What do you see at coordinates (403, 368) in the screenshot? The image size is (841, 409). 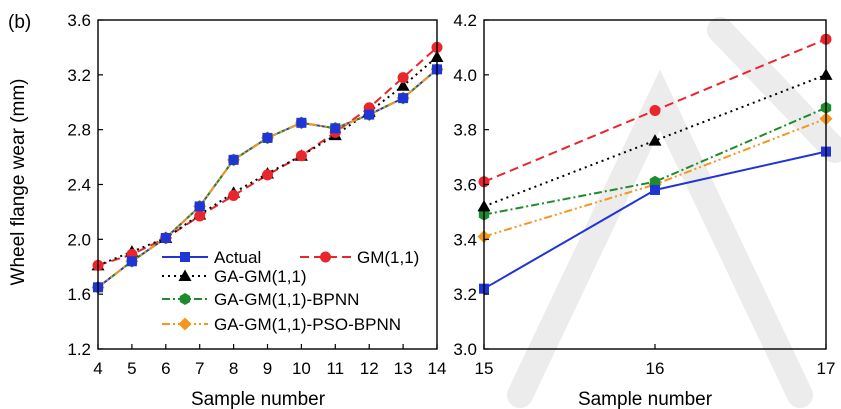 I see `x-tick-label: 13` at bounding box center [403, 368].